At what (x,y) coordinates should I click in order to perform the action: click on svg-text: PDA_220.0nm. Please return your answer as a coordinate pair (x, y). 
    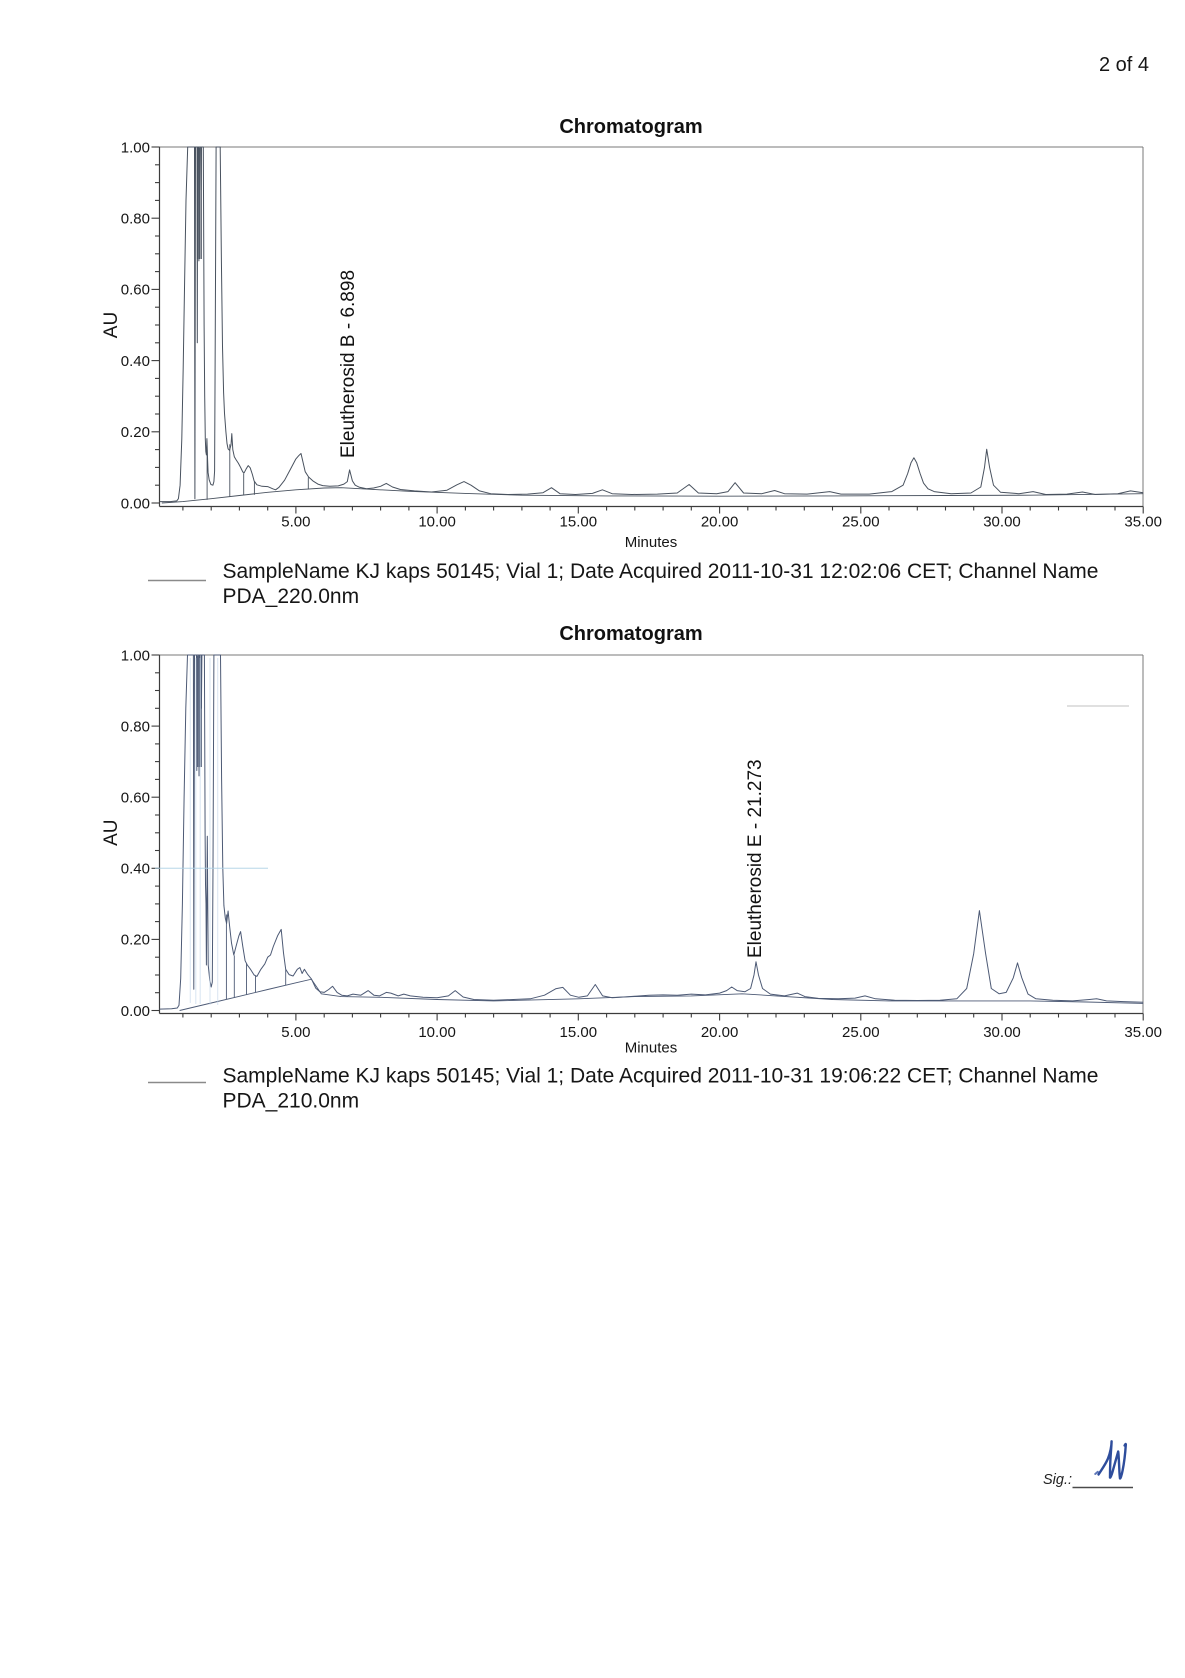
    Looking at the image, I should click on (291, 596).